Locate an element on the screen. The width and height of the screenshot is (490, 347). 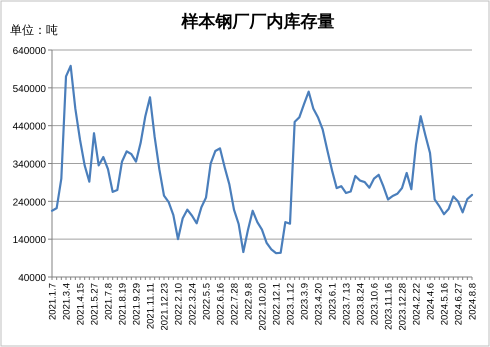
x-tick-label: 2021.12.23 is located at coordinates (165, 307).